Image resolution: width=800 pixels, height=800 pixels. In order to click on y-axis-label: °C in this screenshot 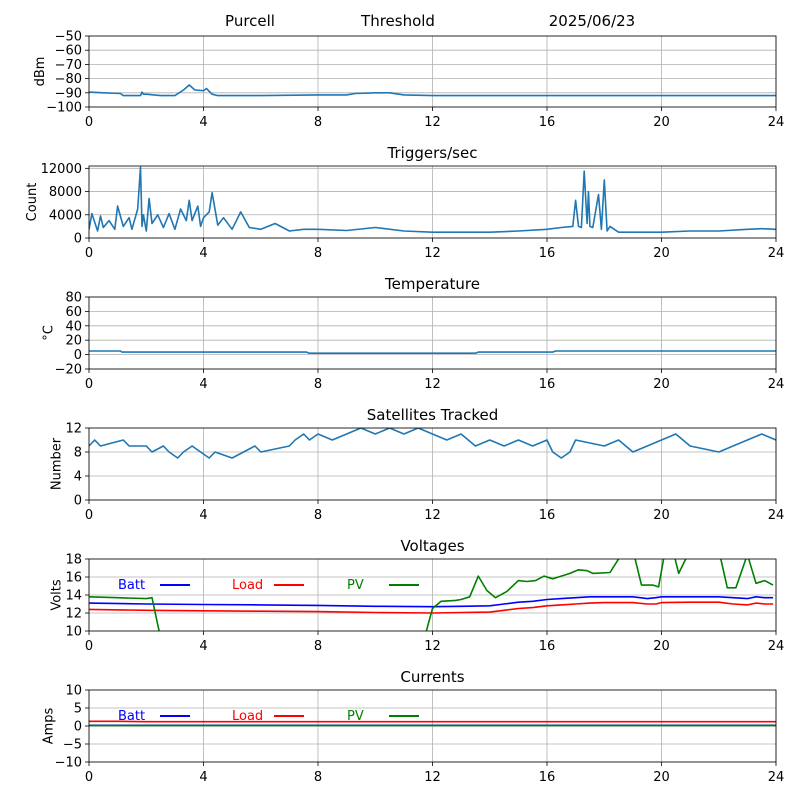, I will do `click(48, 333)`.